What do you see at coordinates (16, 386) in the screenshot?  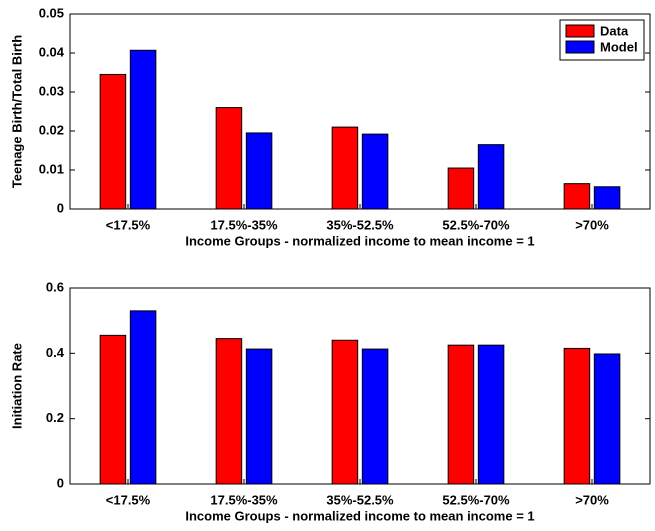 I see `y-axis-label: Initiation Rate` at bounding box center [16, 386].